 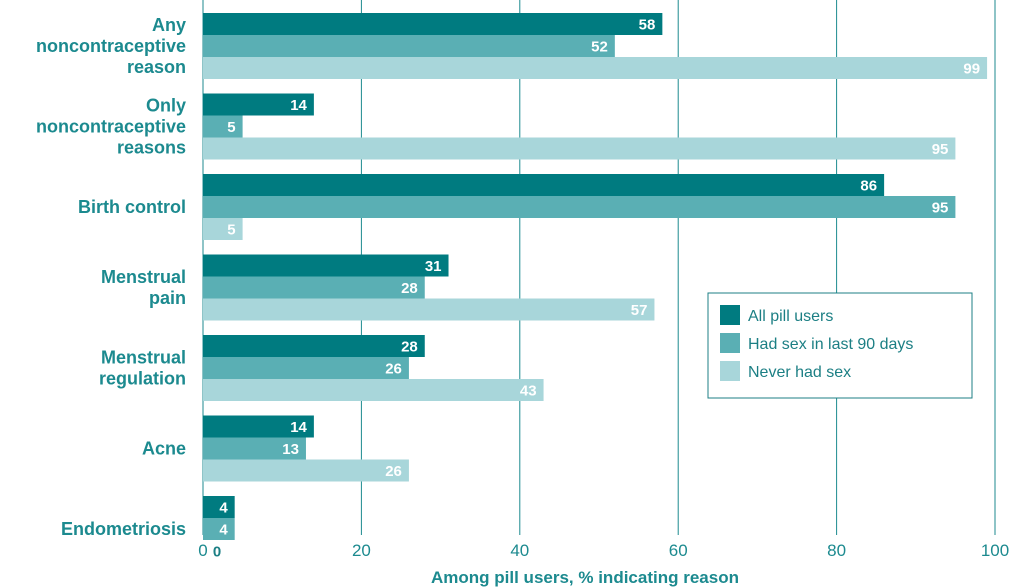 I want to click on value-label-0-1: 52, so click(x=599, y=47).